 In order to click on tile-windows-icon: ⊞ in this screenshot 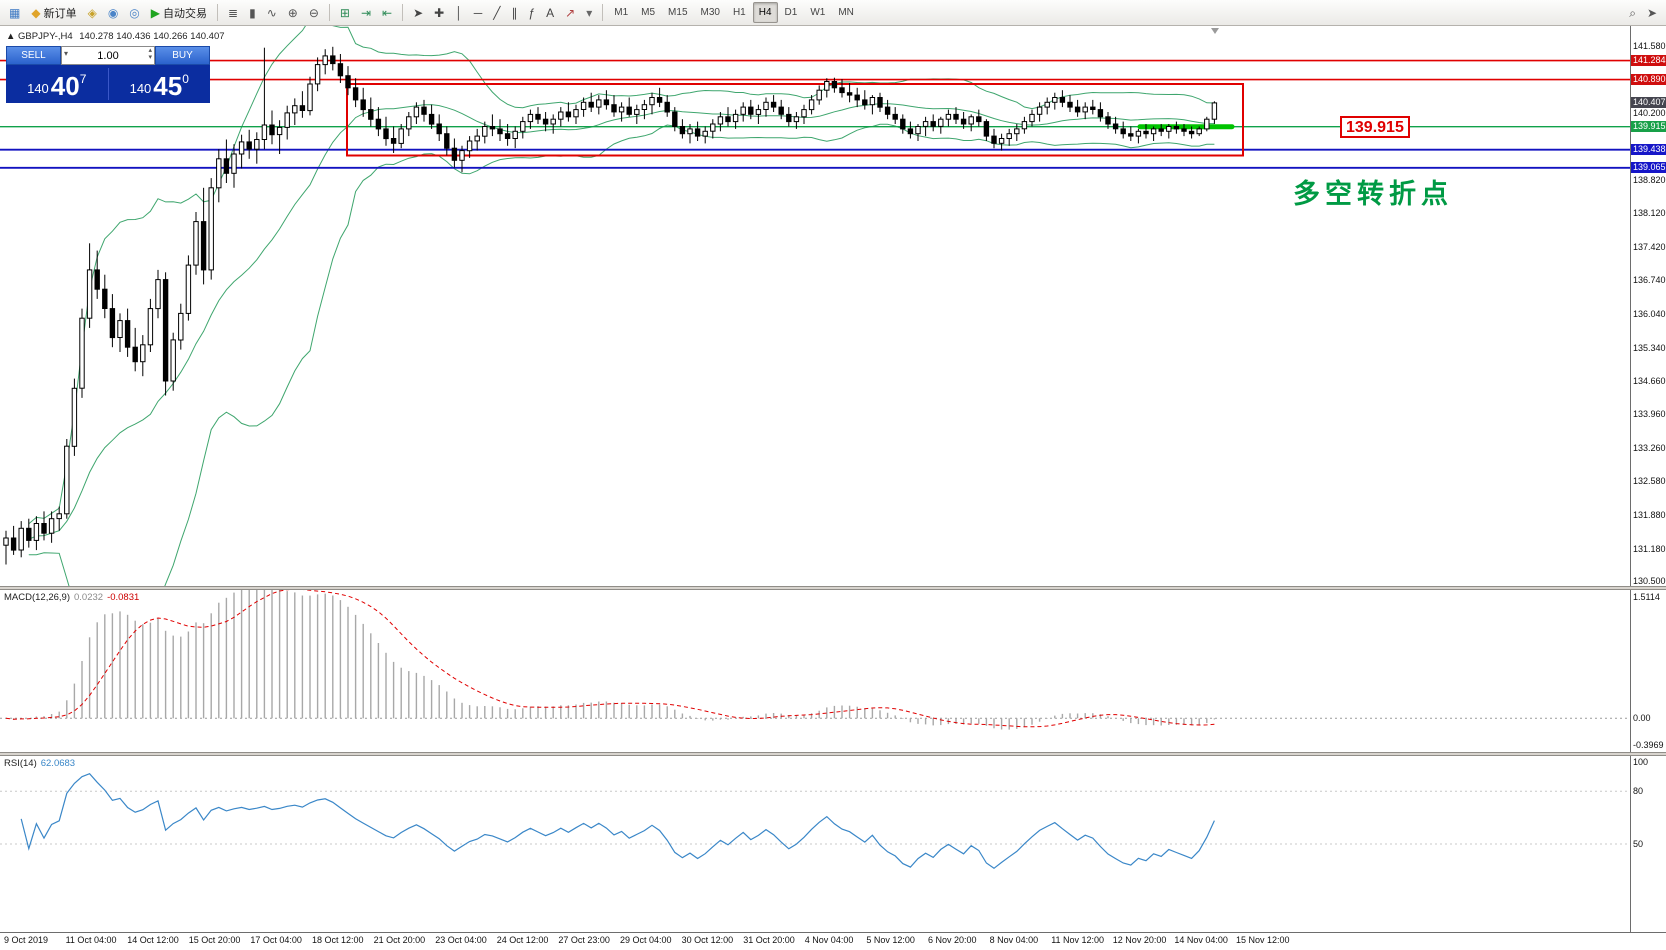, I will do `click(344, 12)`.